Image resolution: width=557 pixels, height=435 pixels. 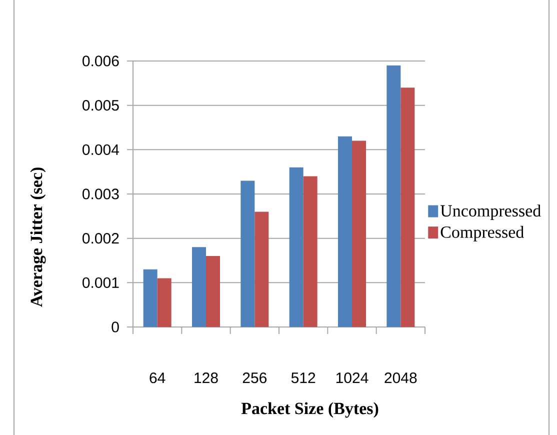 I want to click on x-tick-label: 512, so click(x=303, y=378).